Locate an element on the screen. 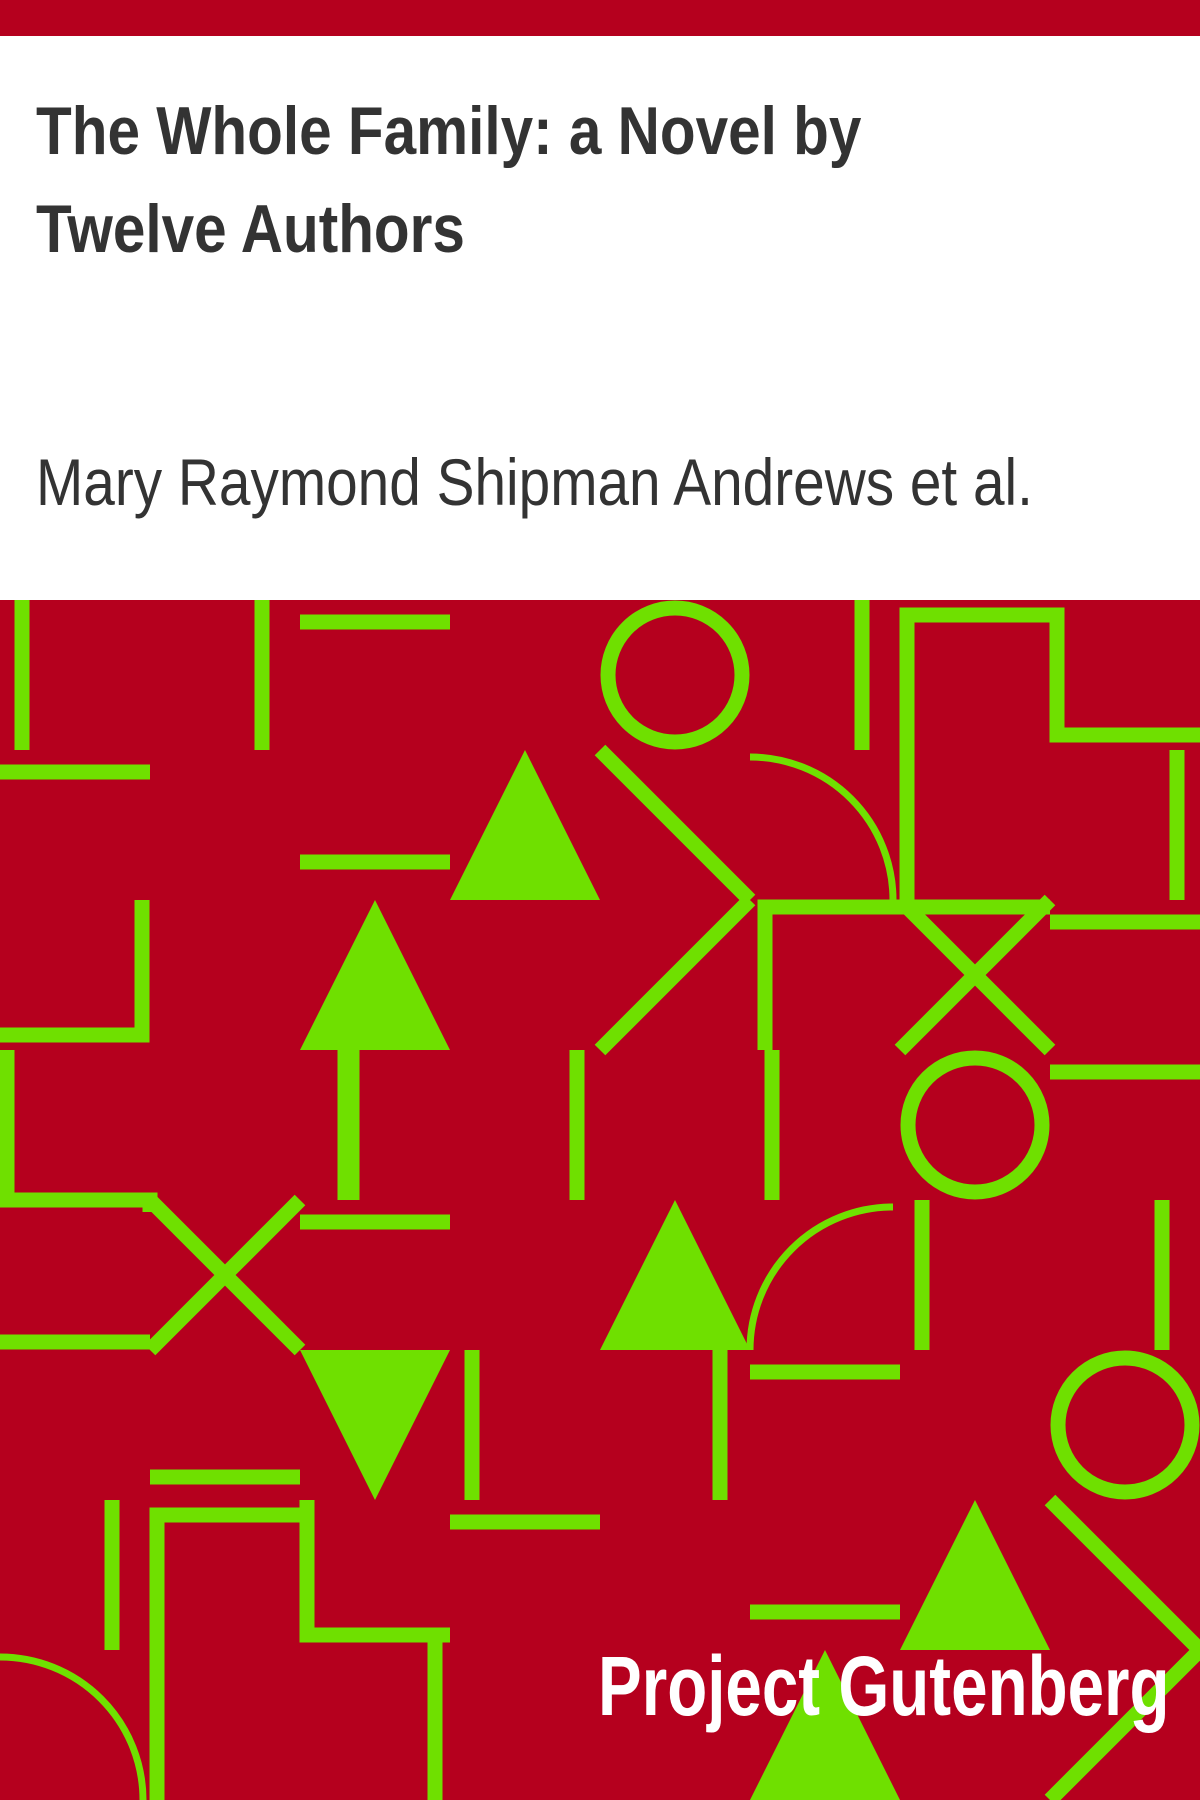 The width and height of the screenshot is (1200, 1800). book-author: Mary Raymond Shipman Andrews et al. is located at coordinates (534, 482).